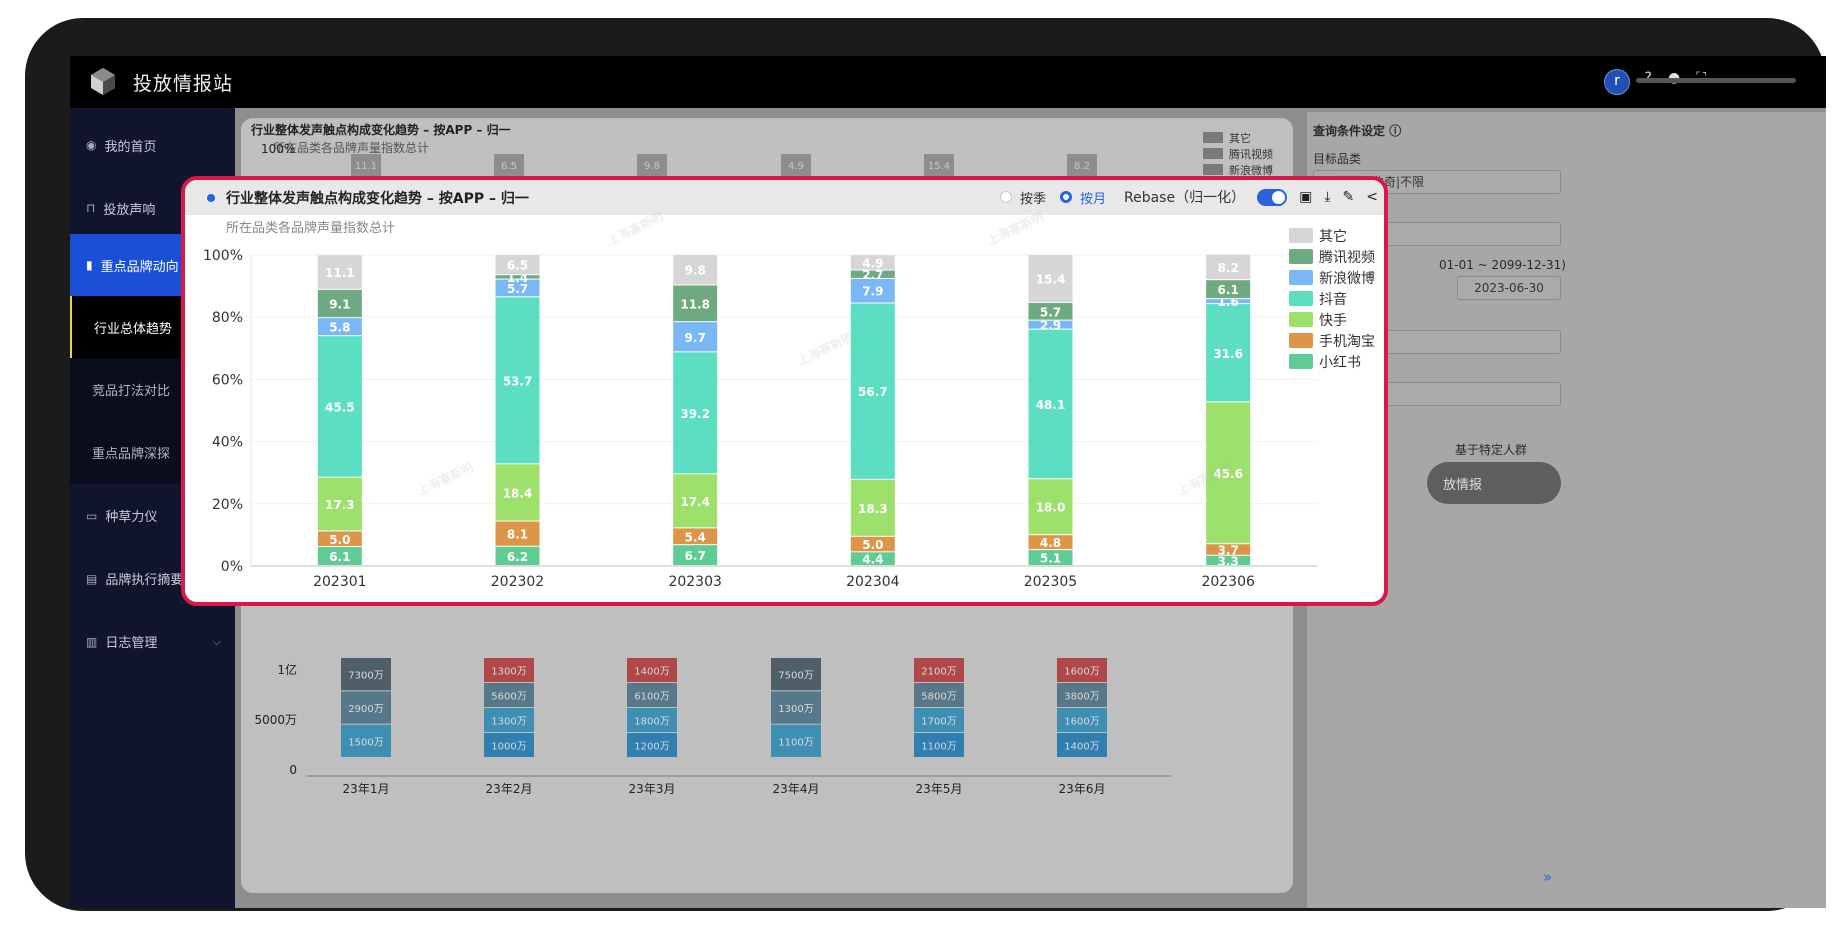 The image size is (1847, 927). I want to click on rebase-toggle, so click(1272, 197).